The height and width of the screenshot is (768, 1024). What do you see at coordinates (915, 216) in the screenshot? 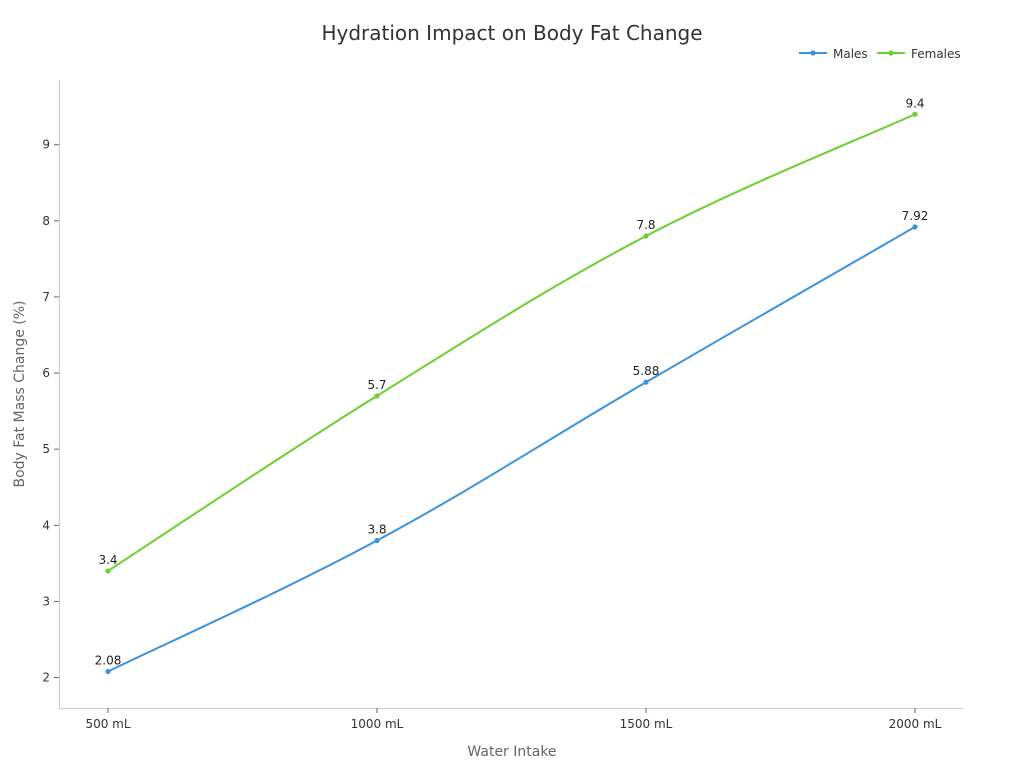
I see `data-label: 7.92` at bounding box center [915, 216].